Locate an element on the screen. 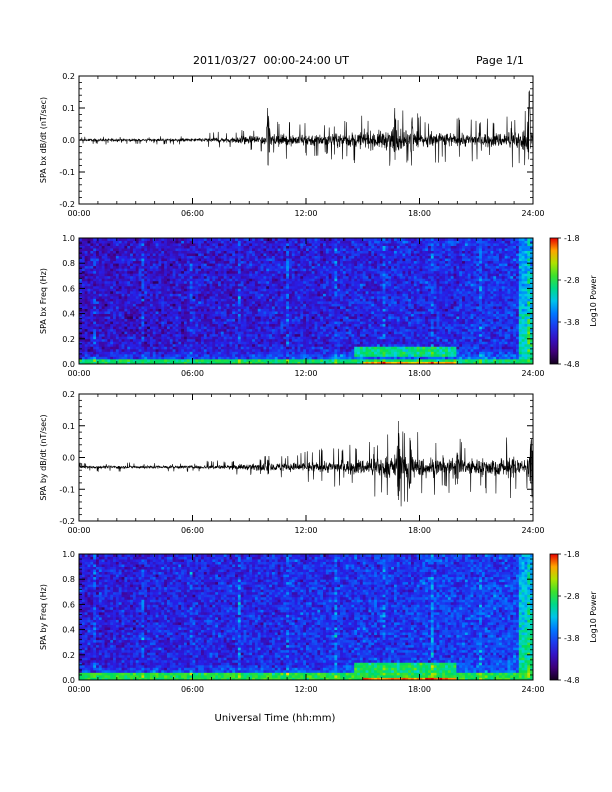 The width and height of the screenshot is (612, 792). x-axis-label: Universal Time (hh:mm) is located at coordinates (275, 718).